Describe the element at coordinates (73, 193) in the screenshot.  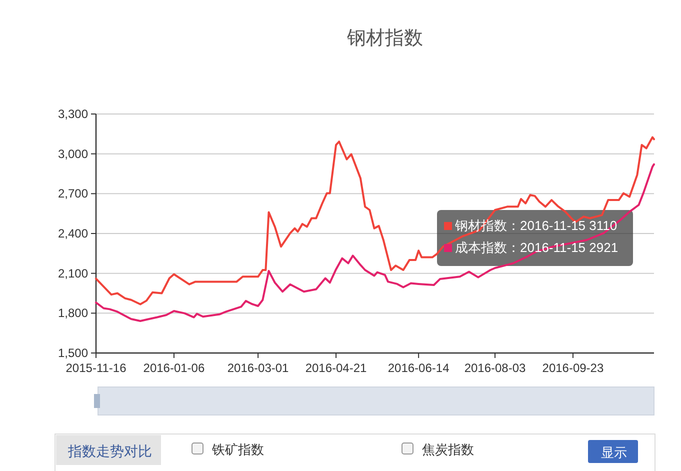
I see `y-tick-label: 2,700` at that location.